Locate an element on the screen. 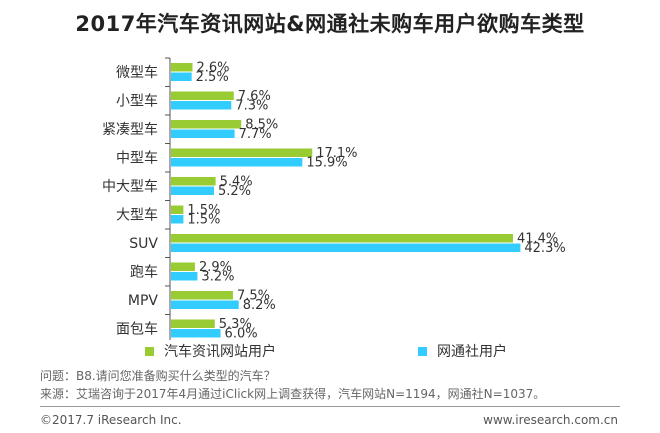  data-label-series-a: 8.5% is located at coordinates (261, 125).